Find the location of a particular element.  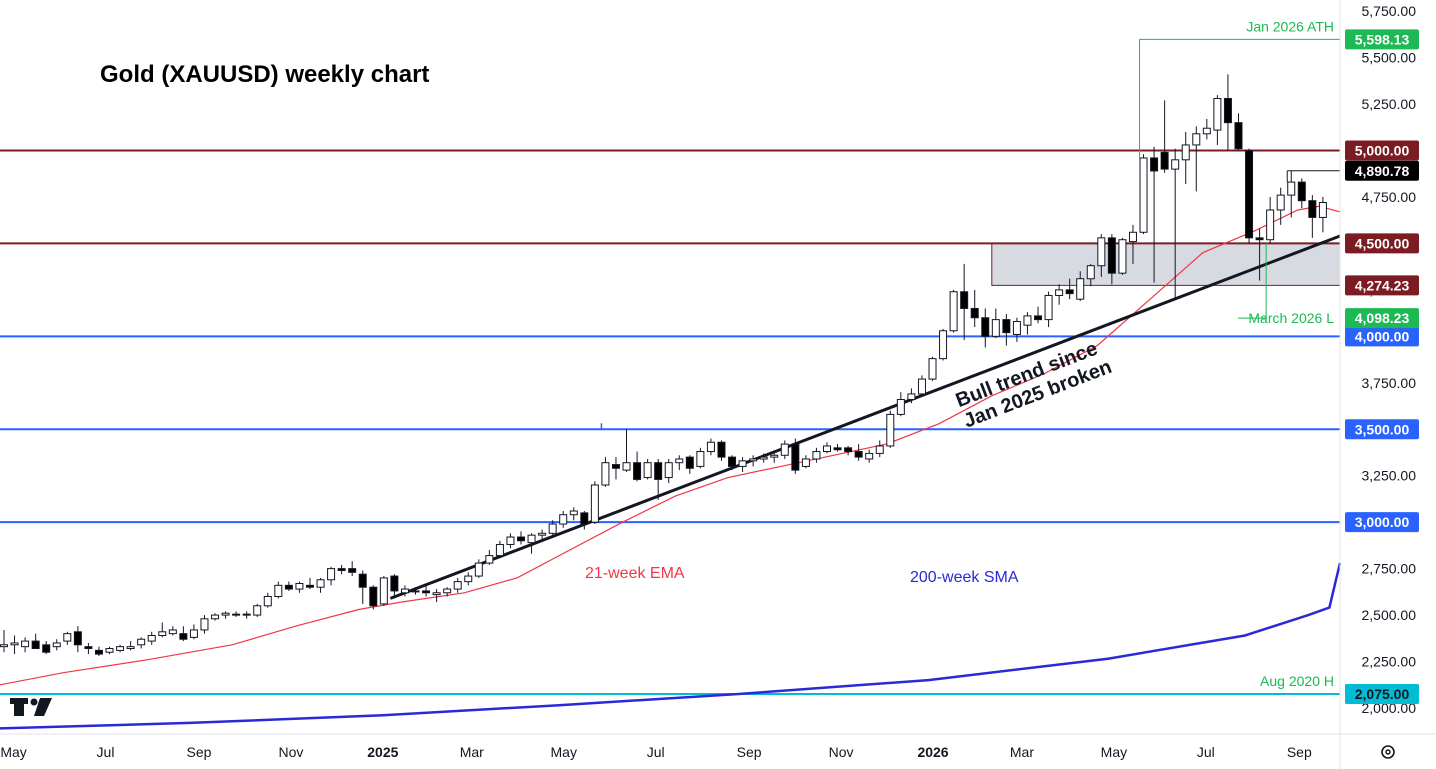

annotations-layer: Jan 2026 ATH March 2026 L Aug 2020 H is located at coordinates (1239, 353).